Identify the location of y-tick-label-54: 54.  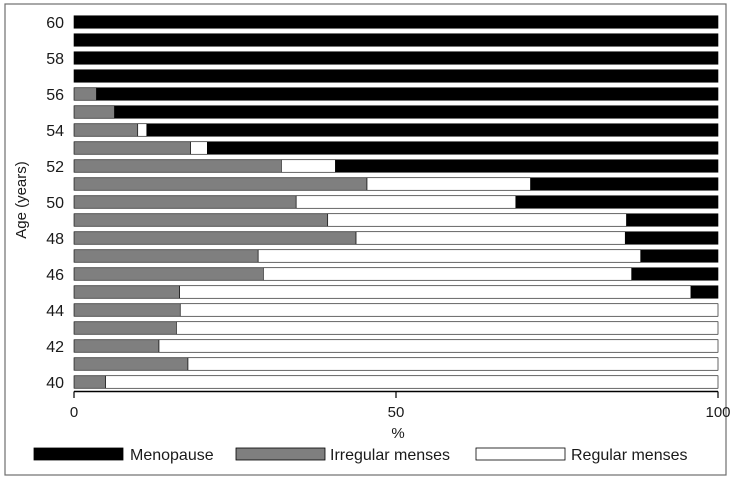
(55, 131).